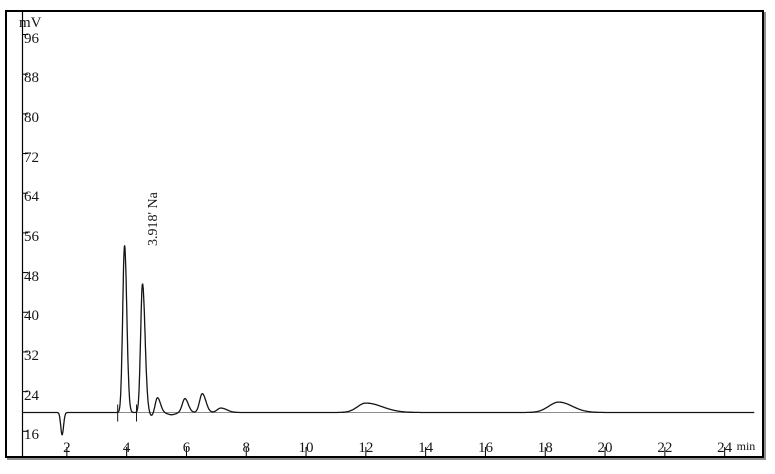 The height and width of the screenshot is (474, 775). What do you see at coordinates (485, 448) in the screenshot?
I see `x-tick-label: 16` at bounding box center [485, 448].